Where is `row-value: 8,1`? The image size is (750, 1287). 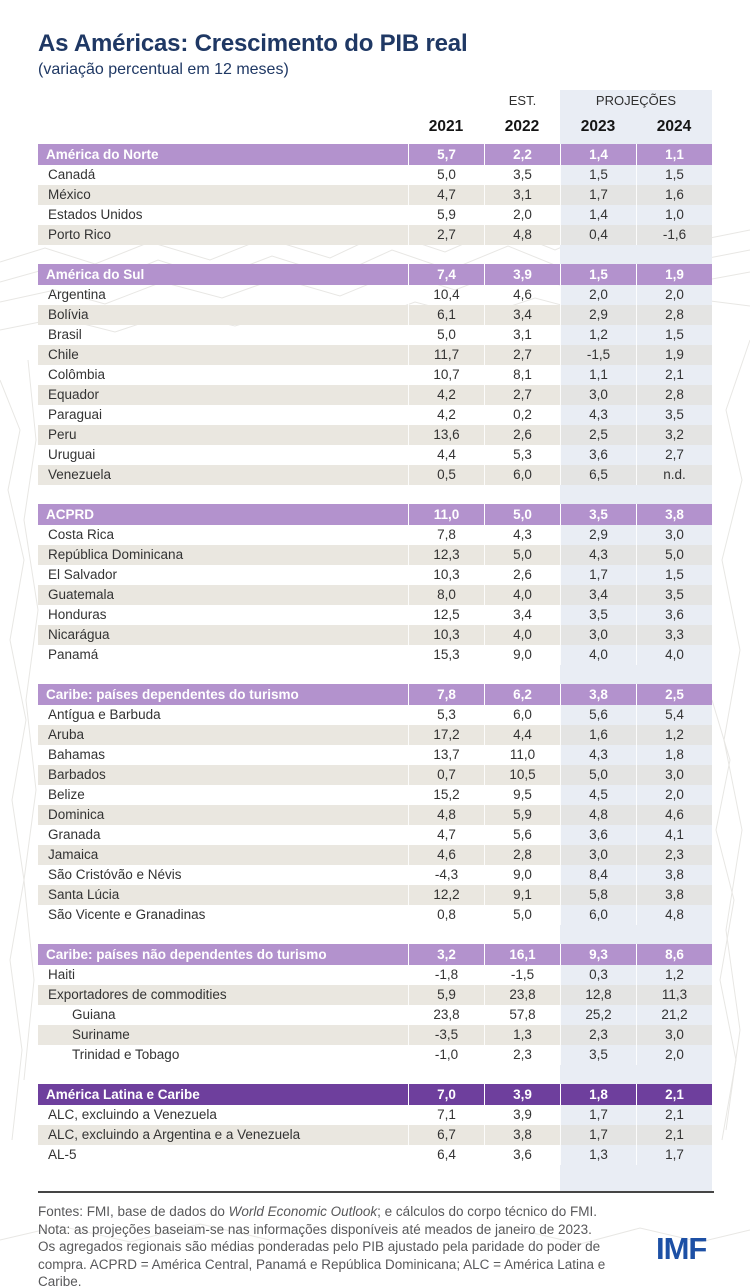
row-value: 8,1 is located at coordinates (522, 375).